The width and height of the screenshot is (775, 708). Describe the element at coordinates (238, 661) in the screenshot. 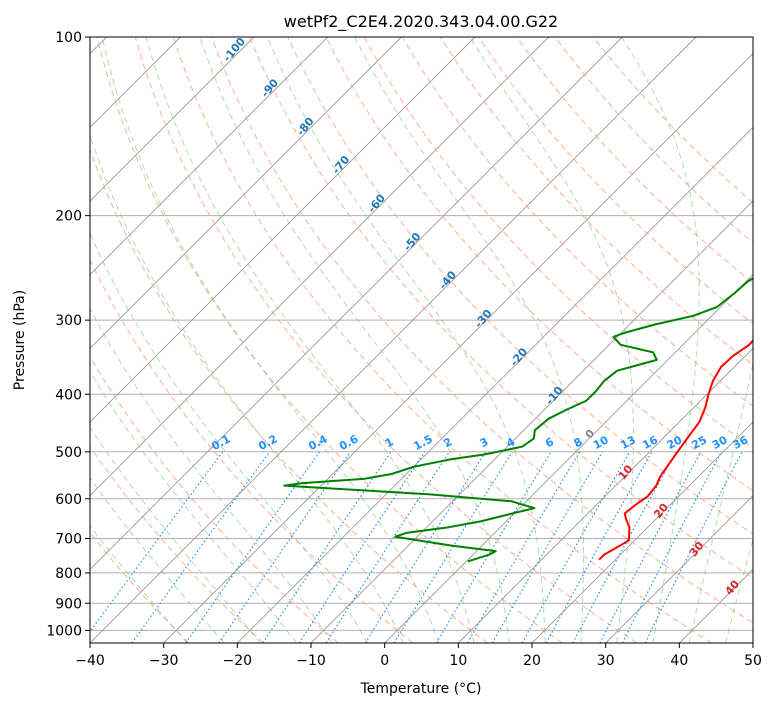

I see `x-tick-label: −20` at that location.